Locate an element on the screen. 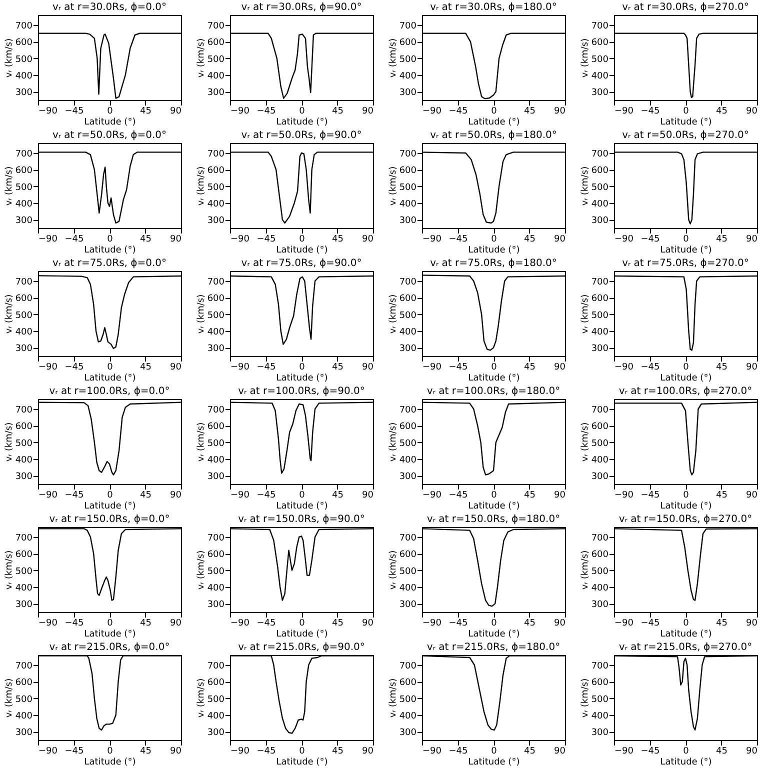 The width and height of the screenshot is (768, 768). chart-title: vᵣ at r=75.0Rs, ϕ=0.0° is located at coordinates (109, 263).